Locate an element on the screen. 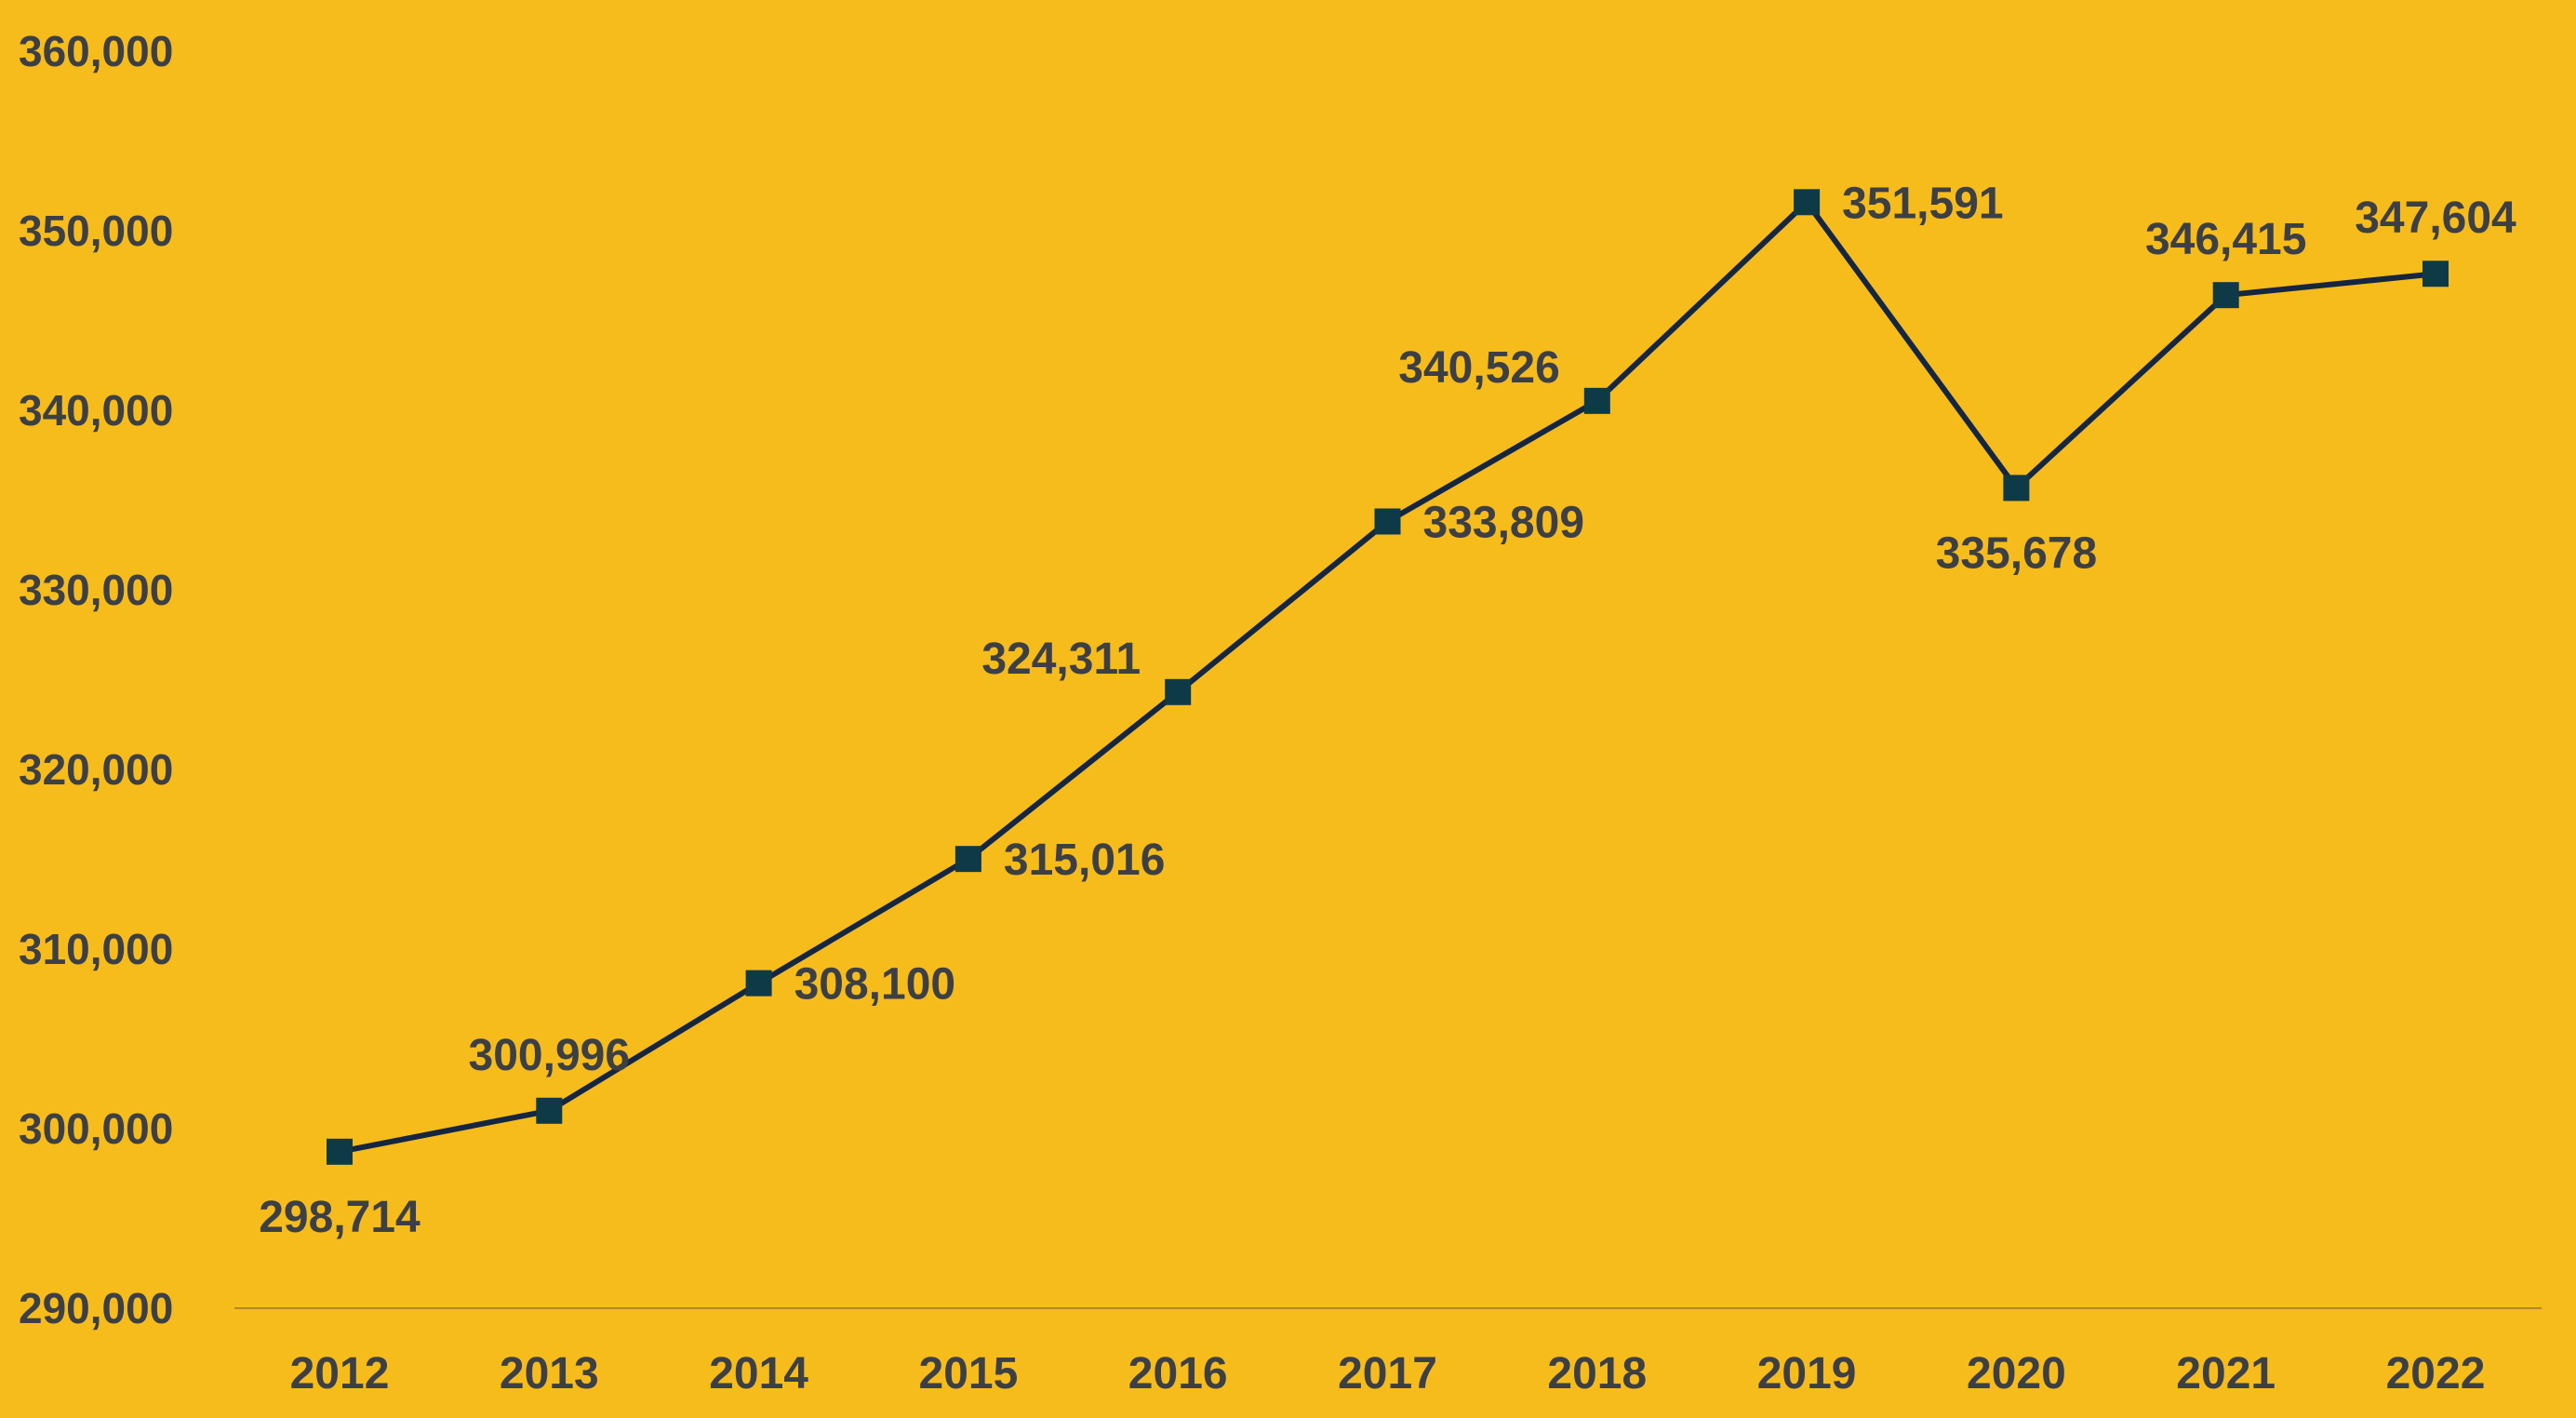 Image resolution: width=2576 pixels, height=1418 pixels. y-tick-label: 360,000 is located at coordinates (96, 51).